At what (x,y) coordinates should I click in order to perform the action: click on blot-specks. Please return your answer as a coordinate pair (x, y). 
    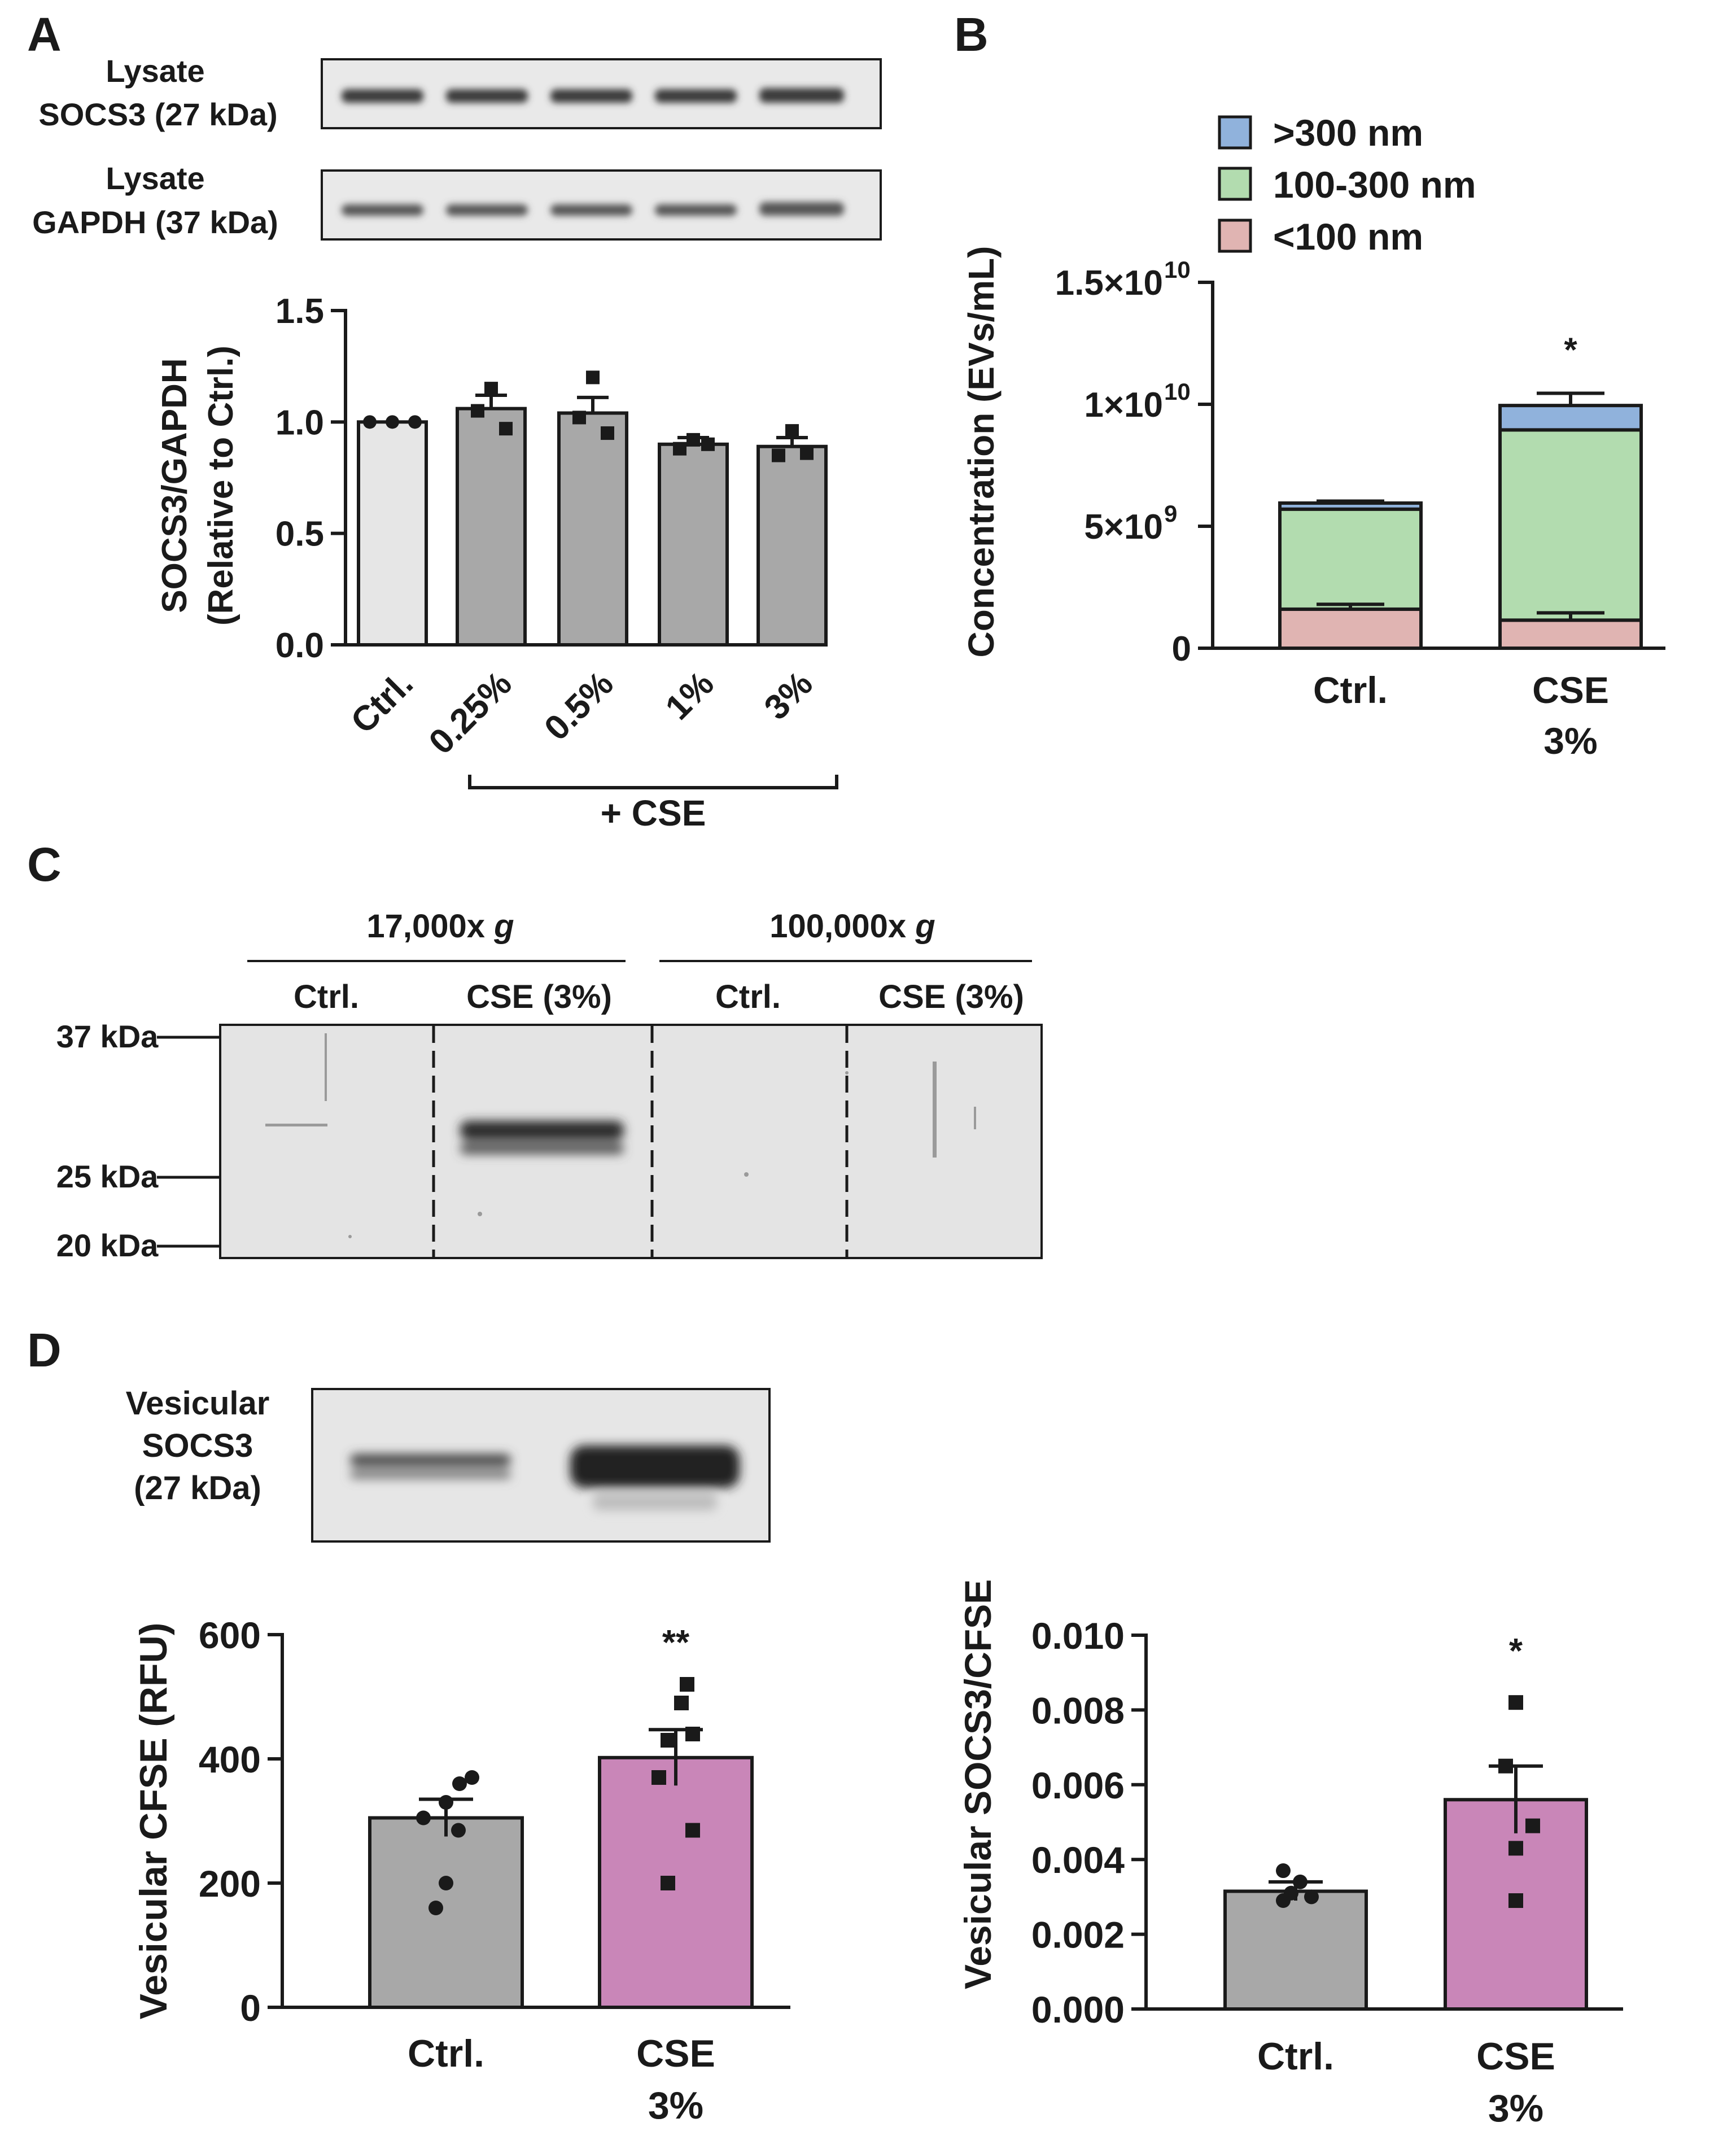
    Looking at the image, I should click on (621, 1135).